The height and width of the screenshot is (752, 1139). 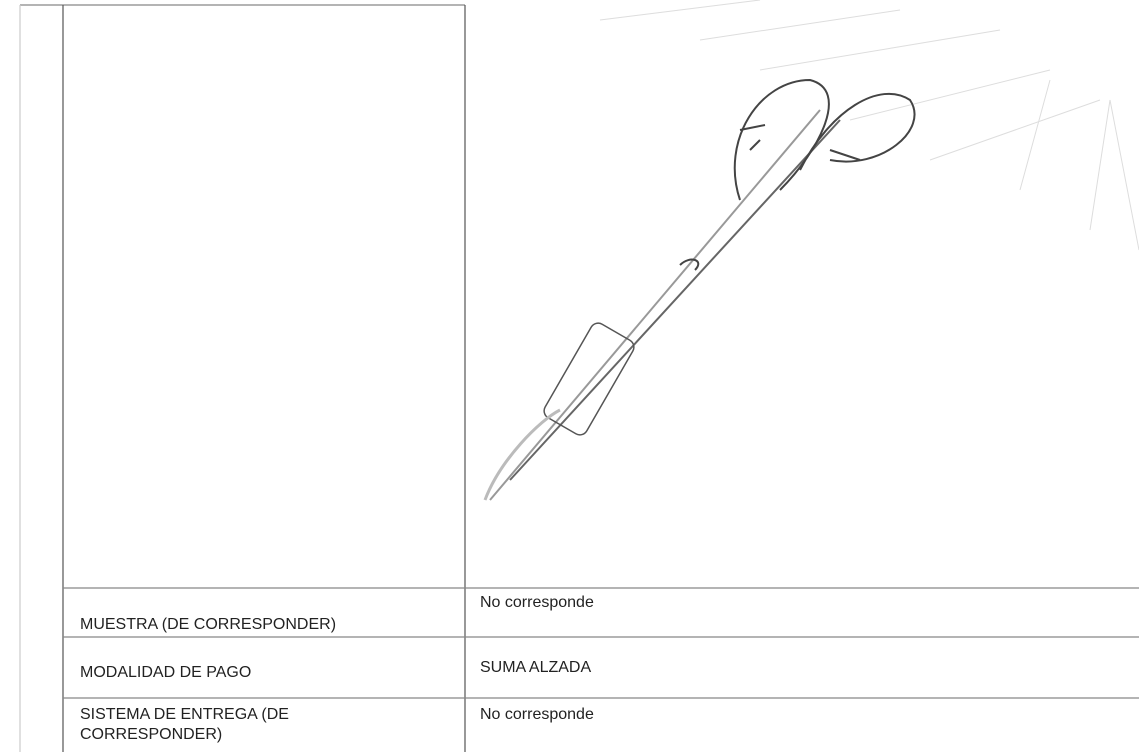 I want to click on row-value: SUMA ALZADA, so click(x=536, y=667).